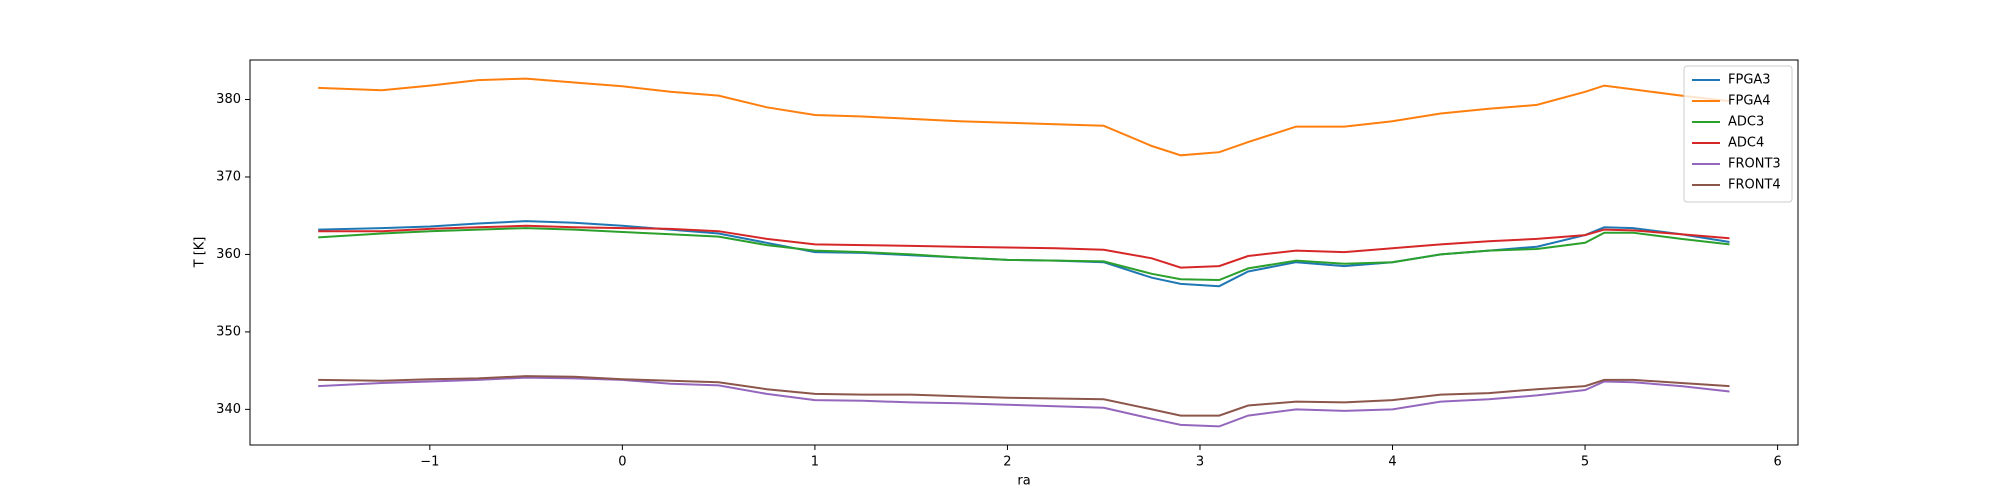 Image resolution: width=2000 pixels, height=500 pixels. Describe the element at coordinates (1754, 185) in the screenshot. I see `legend-label: FRONT4` at that location.